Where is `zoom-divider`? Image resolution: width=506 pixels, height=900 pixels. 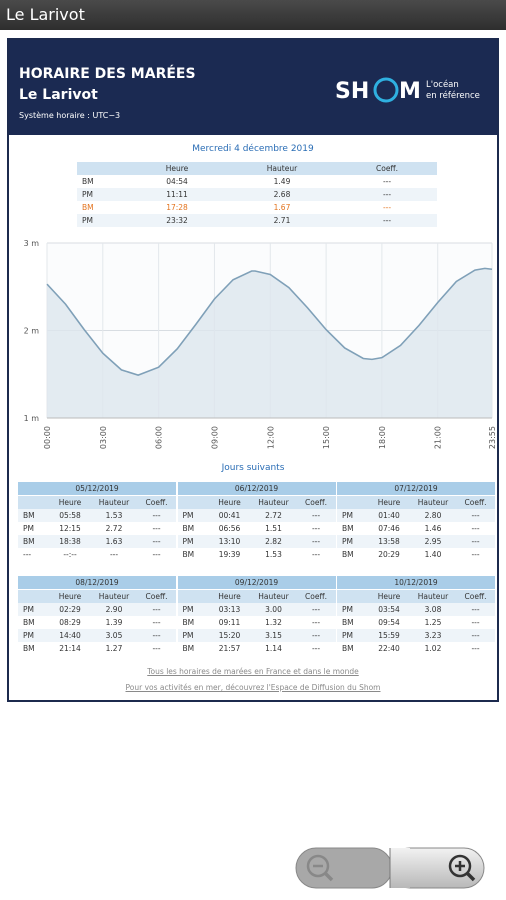
zoom-divider is located at coordinates (400, 868).